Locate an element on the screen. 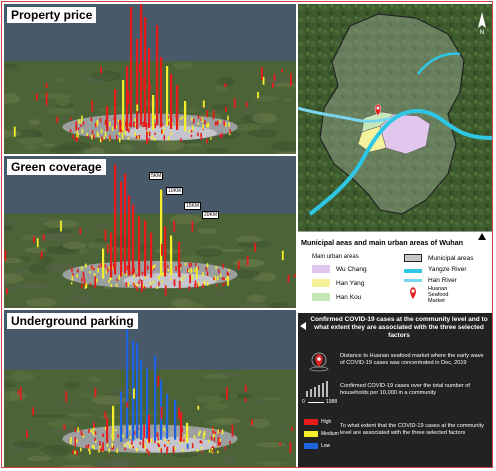 The height and width of the screenshot is (471, 496). legend-han-river: Han River is located at coordinates (430, 280).